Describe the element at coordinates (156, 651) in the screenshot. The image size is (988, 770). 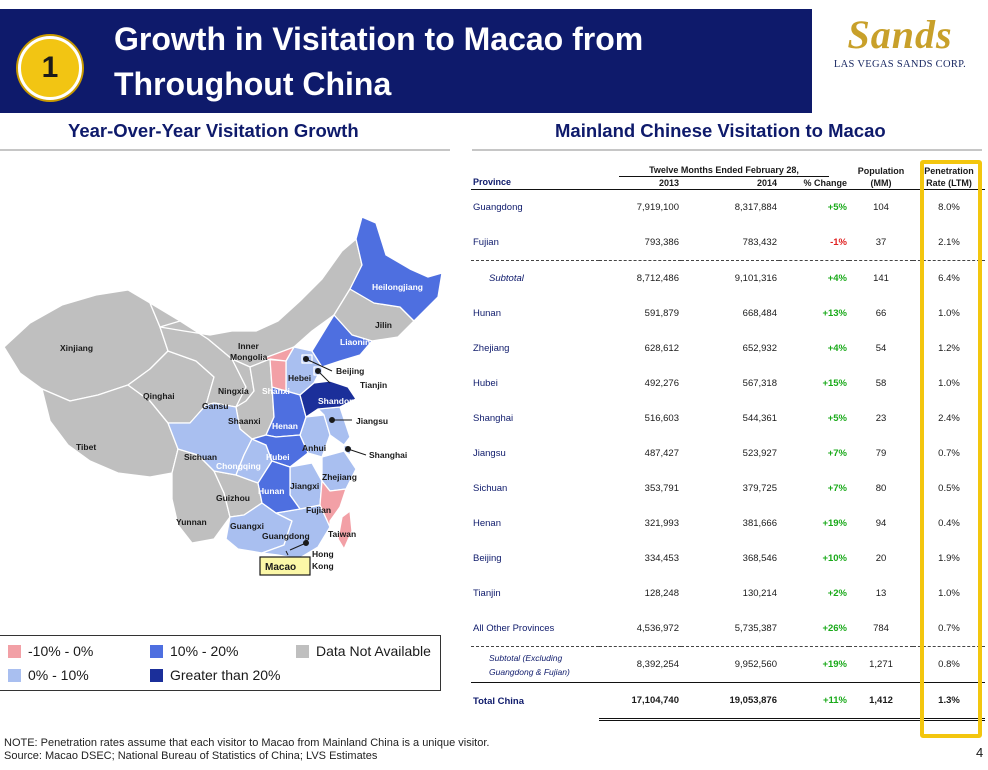
I see `legend-swatch-mid-blue` at that location.